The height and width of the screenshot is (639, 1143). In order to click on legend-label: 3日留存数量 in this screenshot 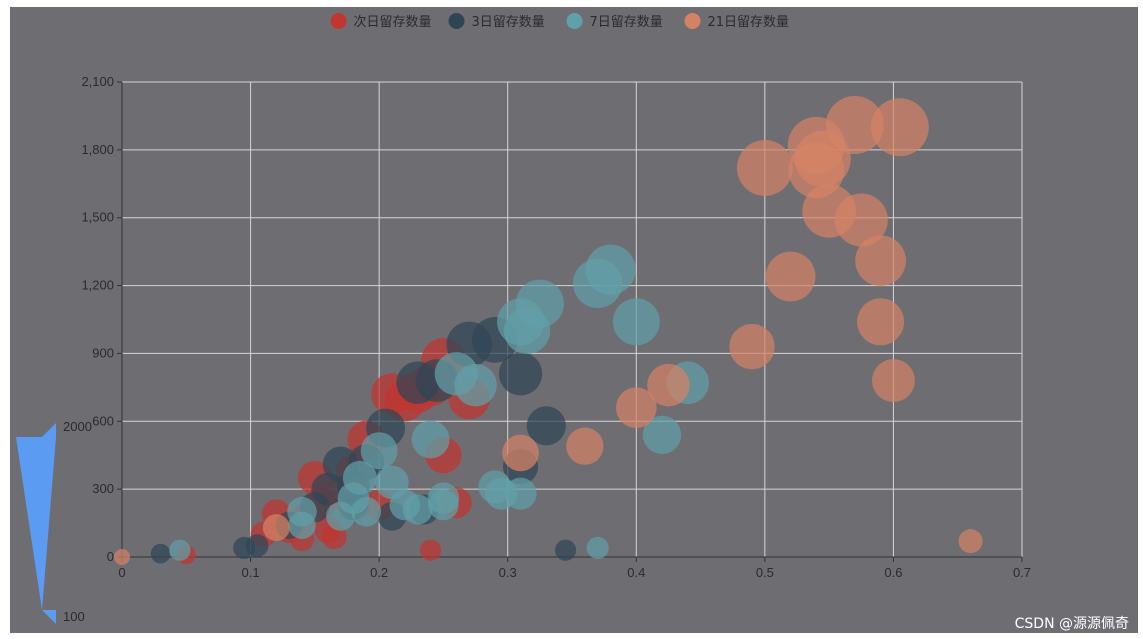, I will do `click(508, 22)`.